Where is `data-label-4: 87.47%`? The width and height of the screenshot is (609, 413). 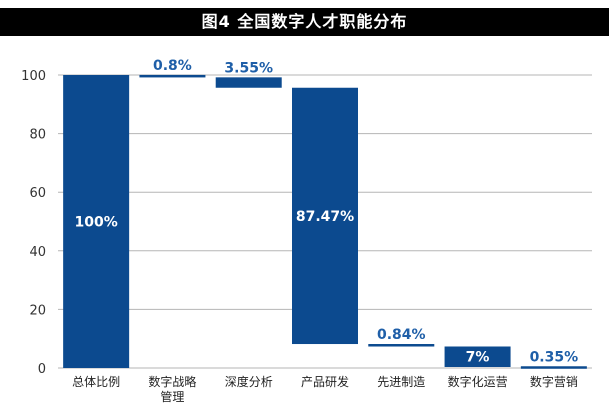 data-label-4: 87.47% is located at coordinates (325, 217).